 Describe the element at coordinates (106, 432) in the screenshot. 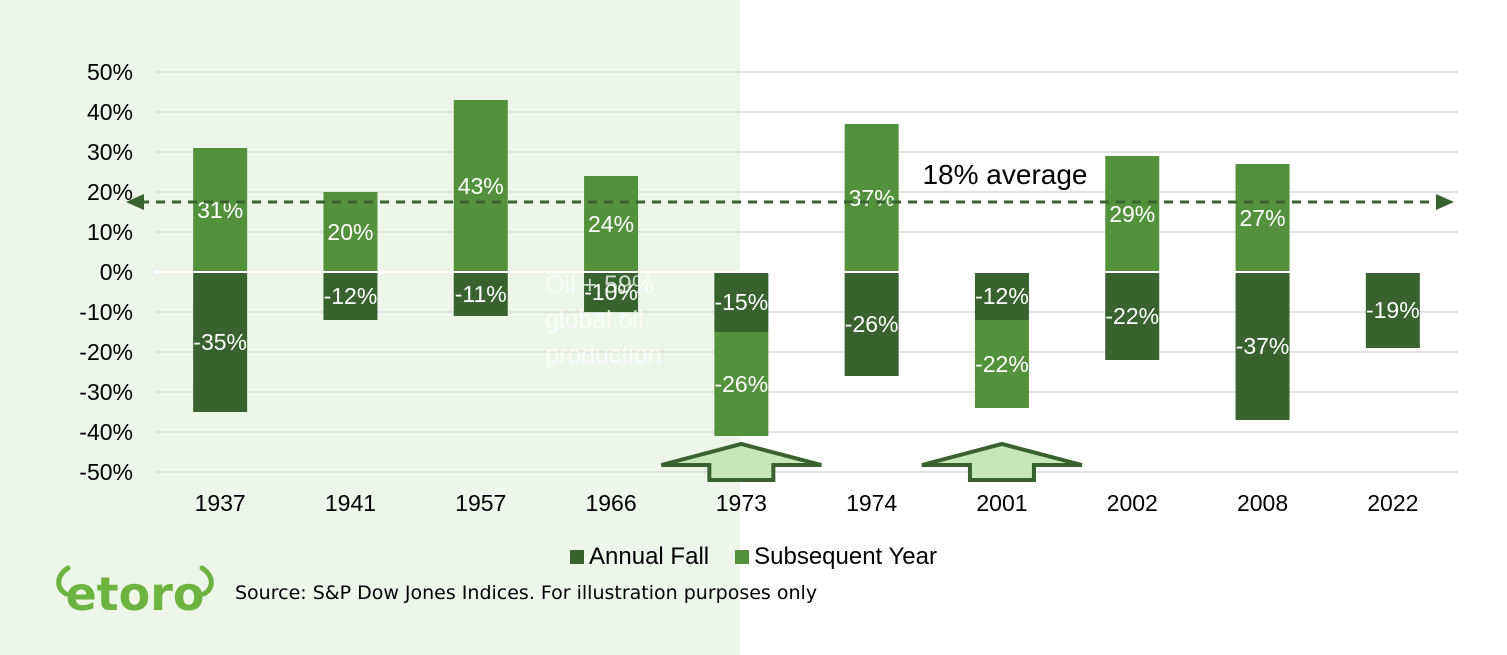

I see `y-tick-label: -40%` at that location.